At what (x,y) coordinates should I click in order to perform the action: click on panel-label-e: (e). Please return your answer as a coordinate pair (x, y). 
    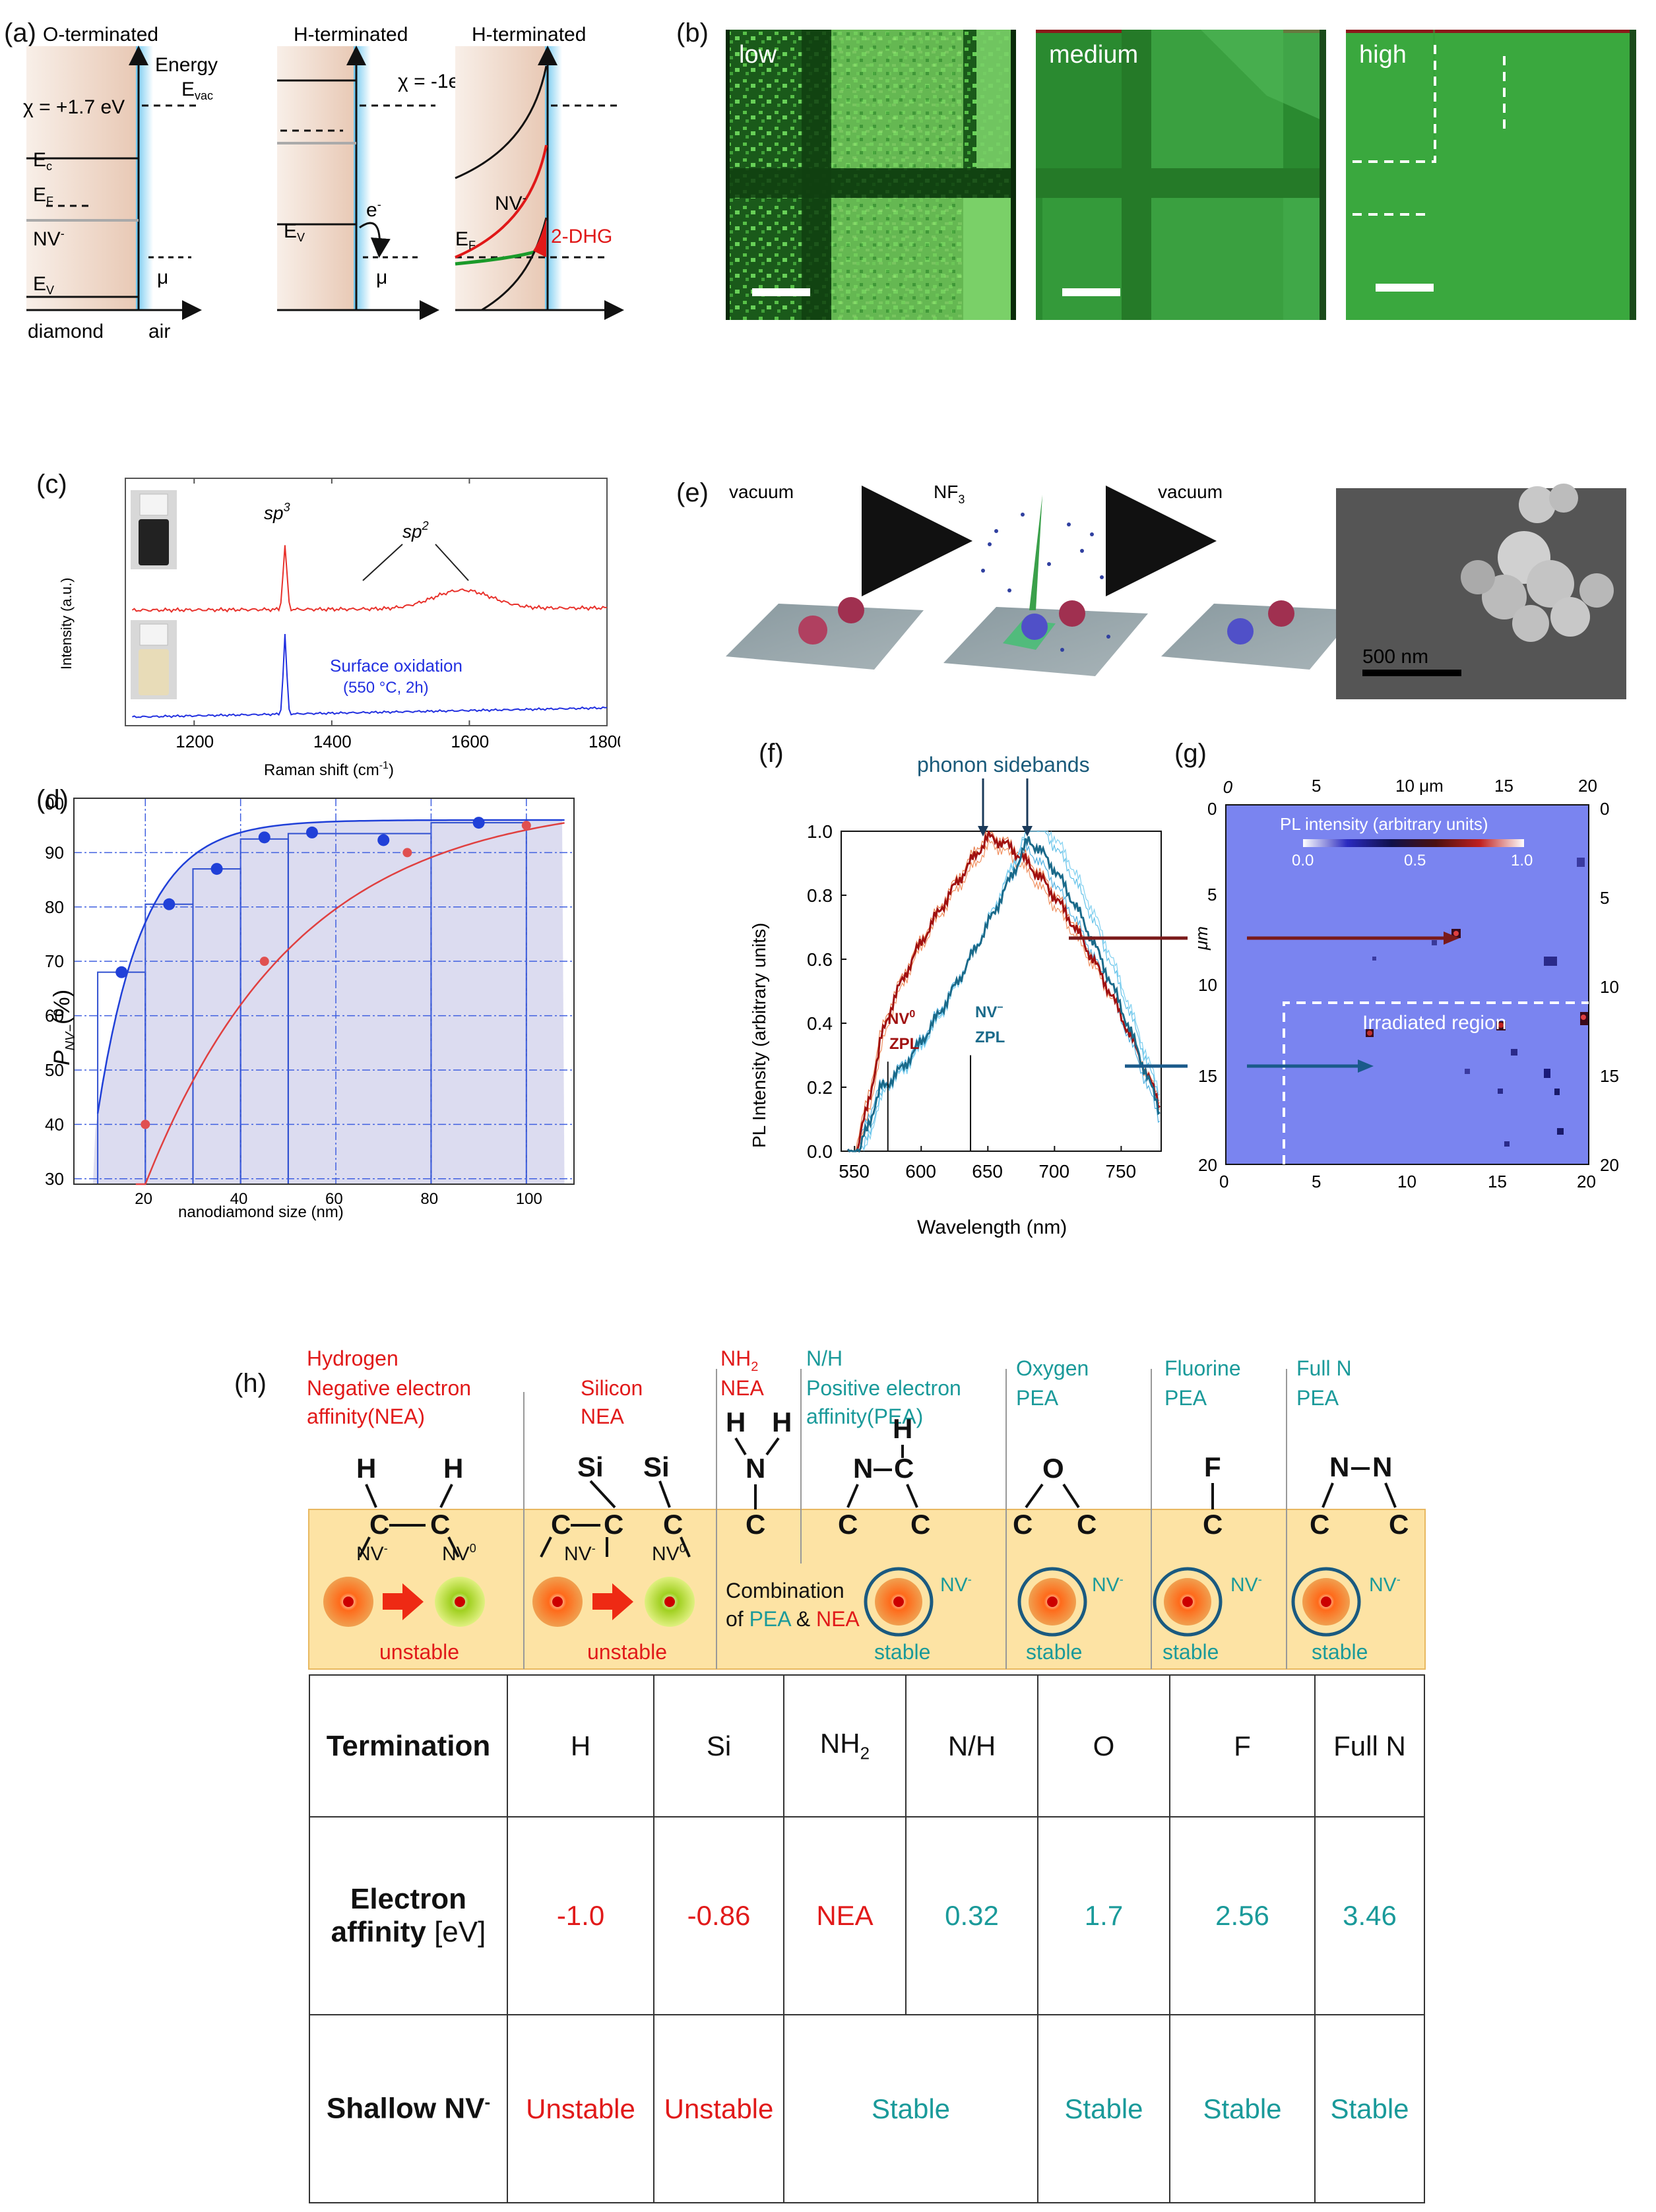
    Looking at the image, I should click on (693, 492).